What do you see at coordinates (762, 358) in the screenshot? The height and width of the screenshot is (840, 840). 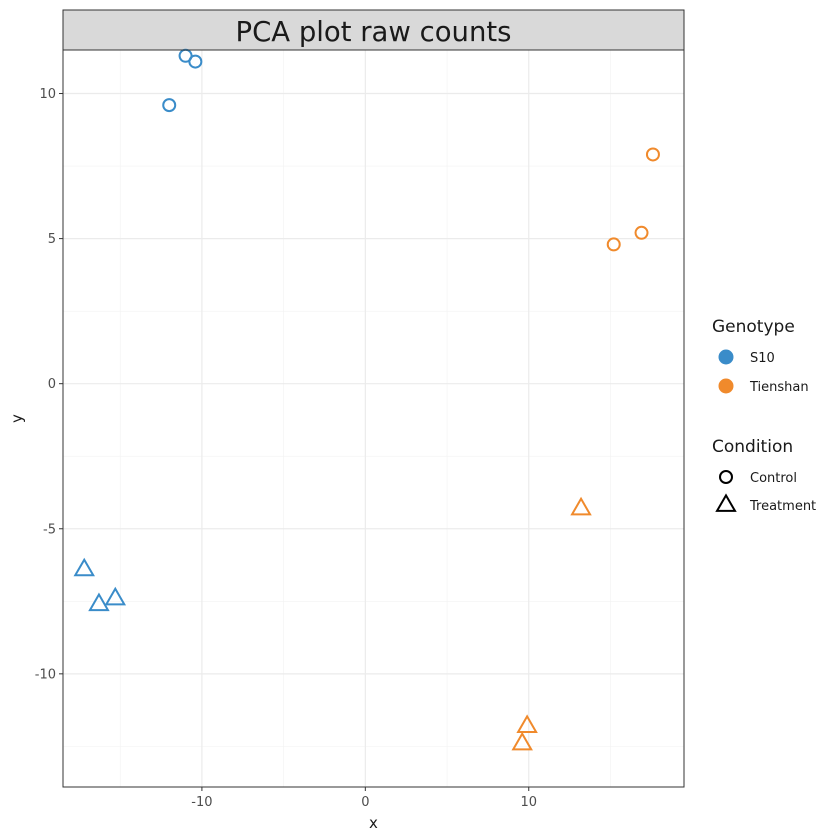 I see `legend-label-s10: S10` at bounding box center [762, 358].